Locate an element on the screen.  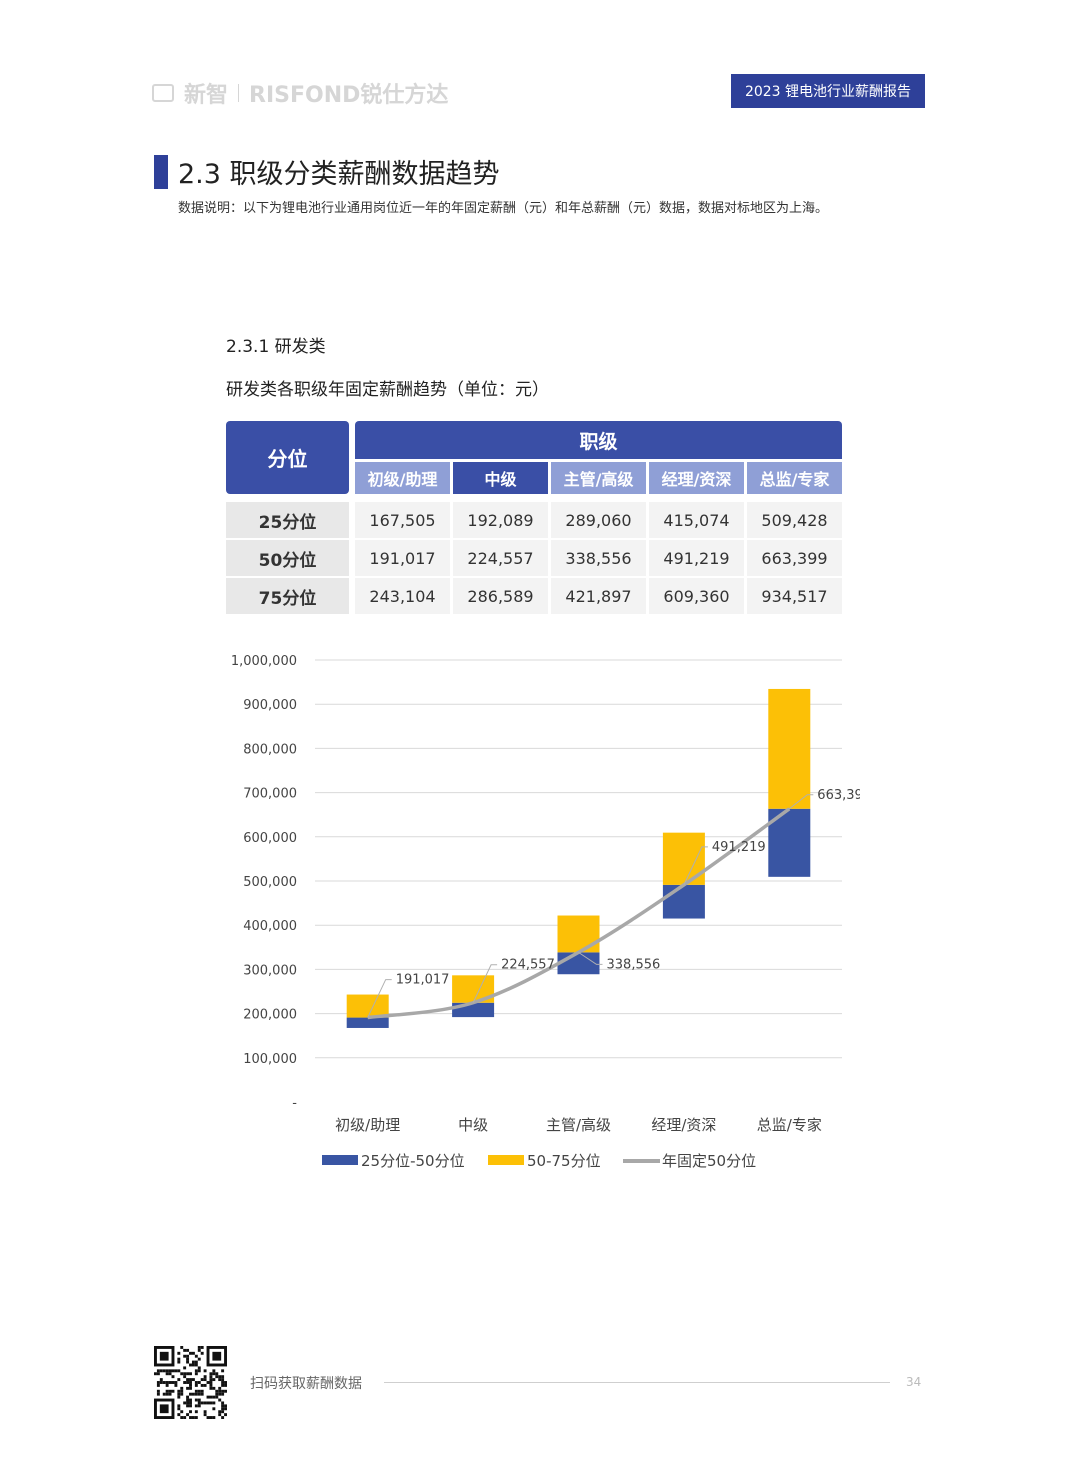
table-col-header: 中级 is located at coordinates (500, 478).